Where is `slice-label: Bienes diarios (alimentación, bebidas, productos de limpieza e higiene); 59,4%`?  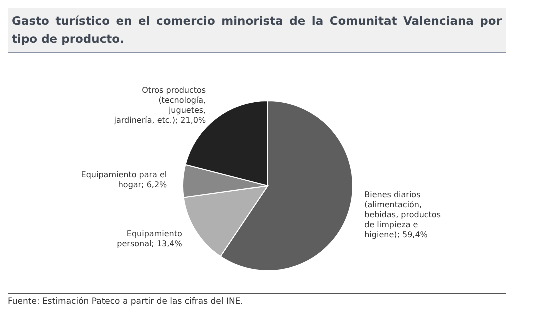 slice-label: Bienes diarios (alimentación, bebidas, productos de limpieza e higiene); 59,4% is located at coordinates (403, 215).